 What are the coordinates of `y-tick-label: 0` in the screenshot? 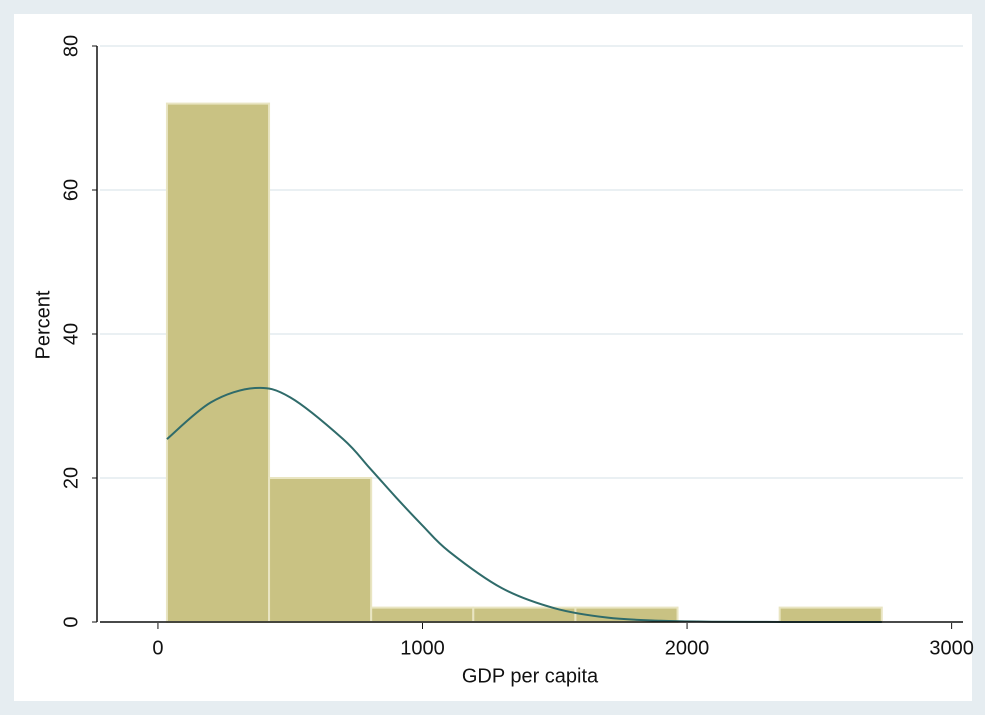 It's located at (71, 621).